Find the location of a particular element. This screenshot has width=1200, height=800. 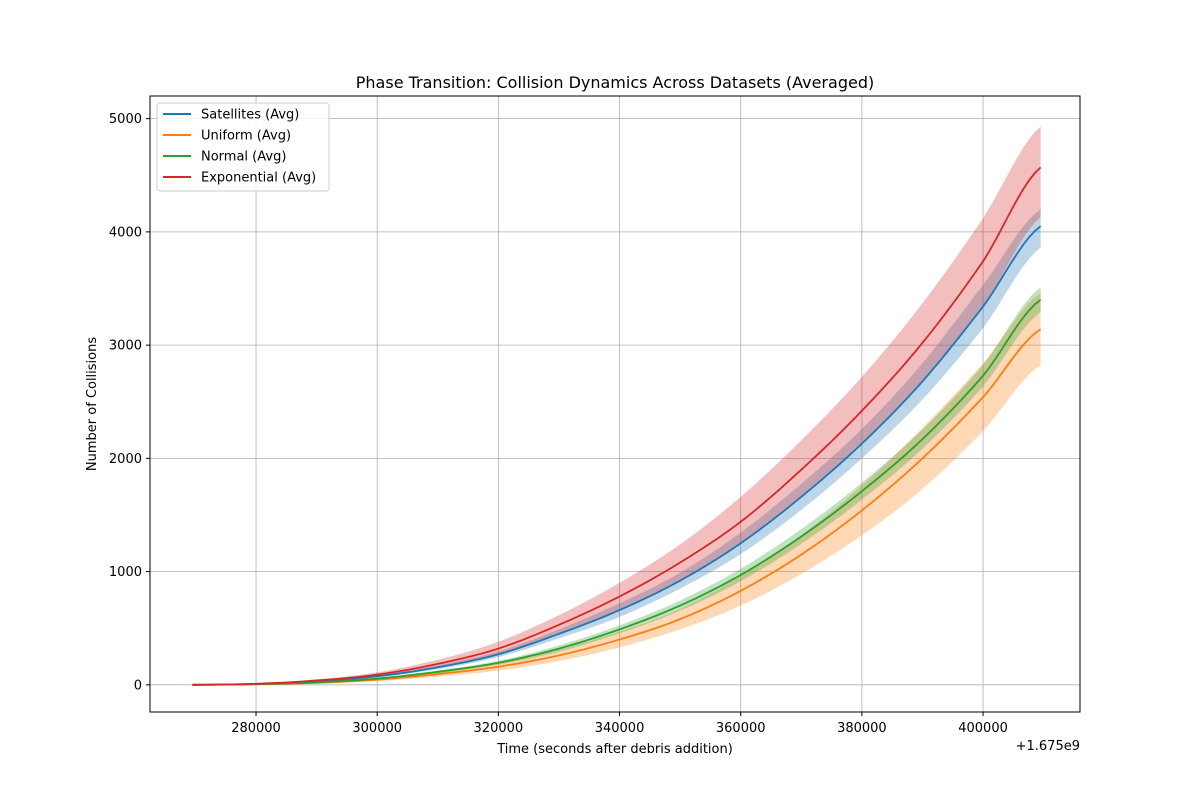

y-tick-label-0: 0 is located at coordinates (138, 685).